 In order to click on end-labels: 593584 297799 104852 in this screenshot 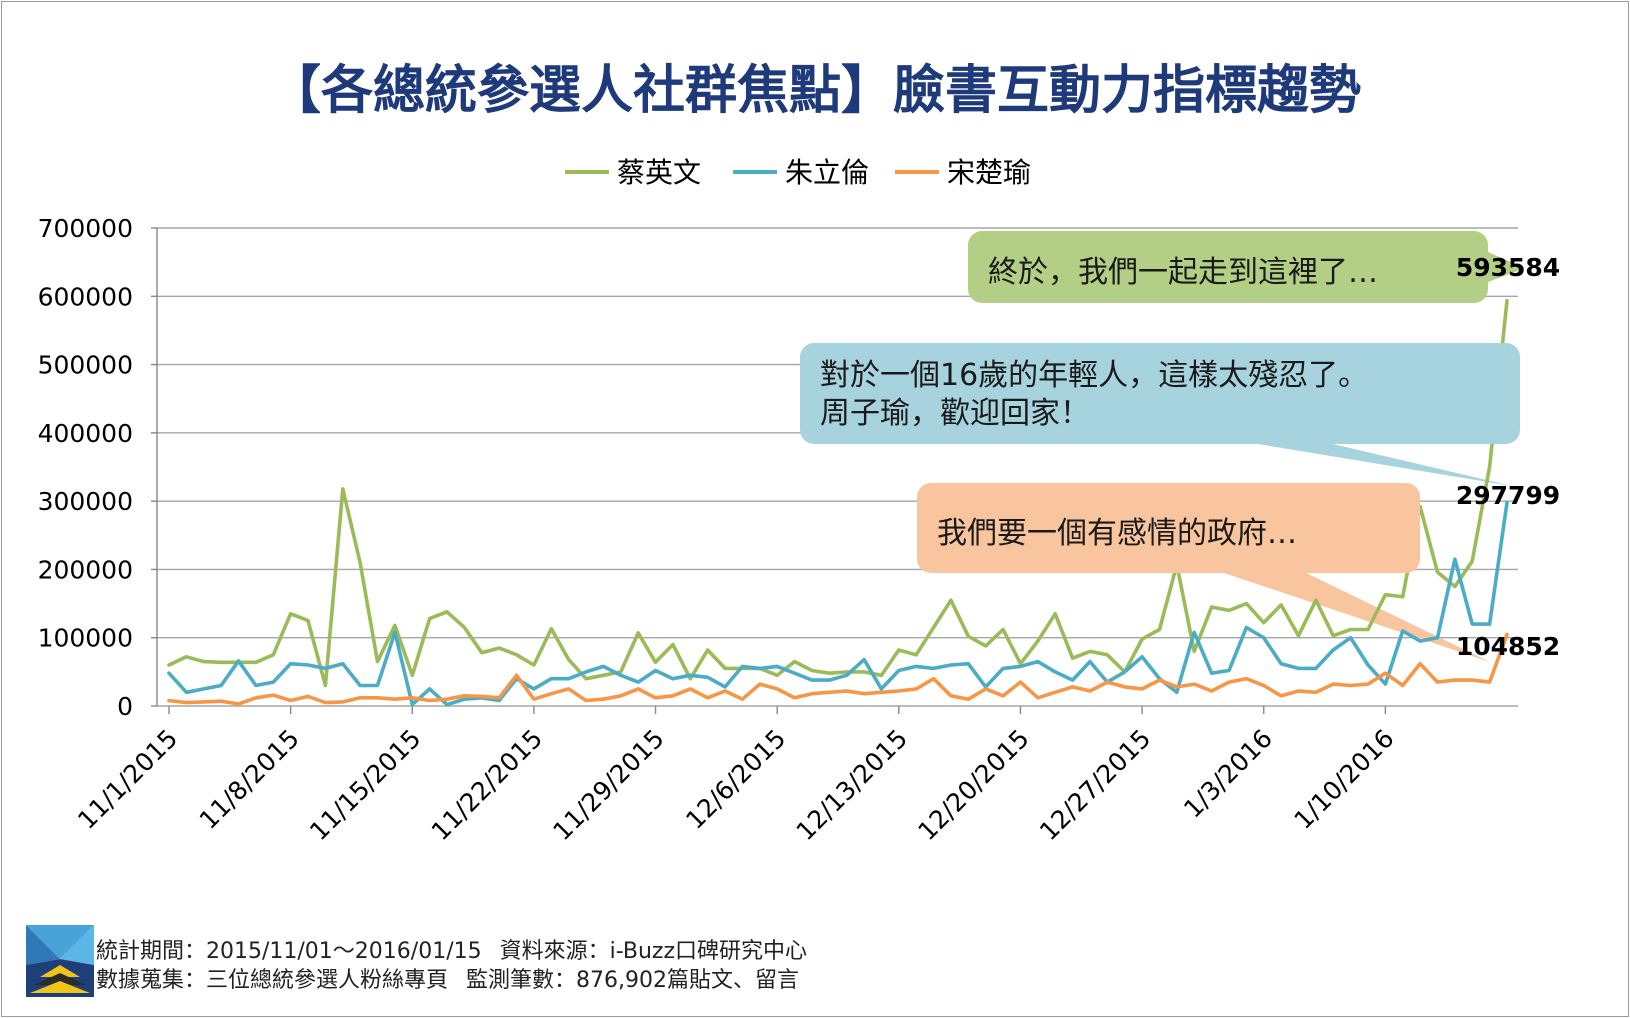, I will do `click(1508, 457)`.